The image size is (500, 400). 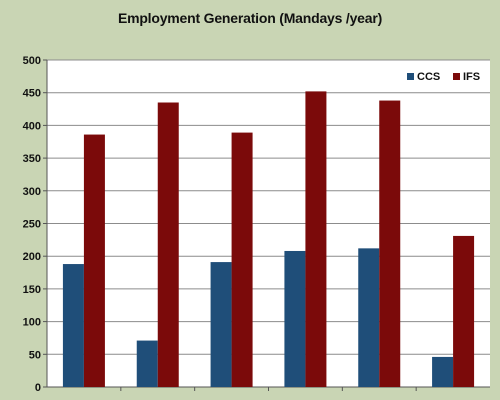 What do you see at coordinates (32, 323) in the screenshot?
I see `y-tick-label: 100` at bounding box center [32, 323].